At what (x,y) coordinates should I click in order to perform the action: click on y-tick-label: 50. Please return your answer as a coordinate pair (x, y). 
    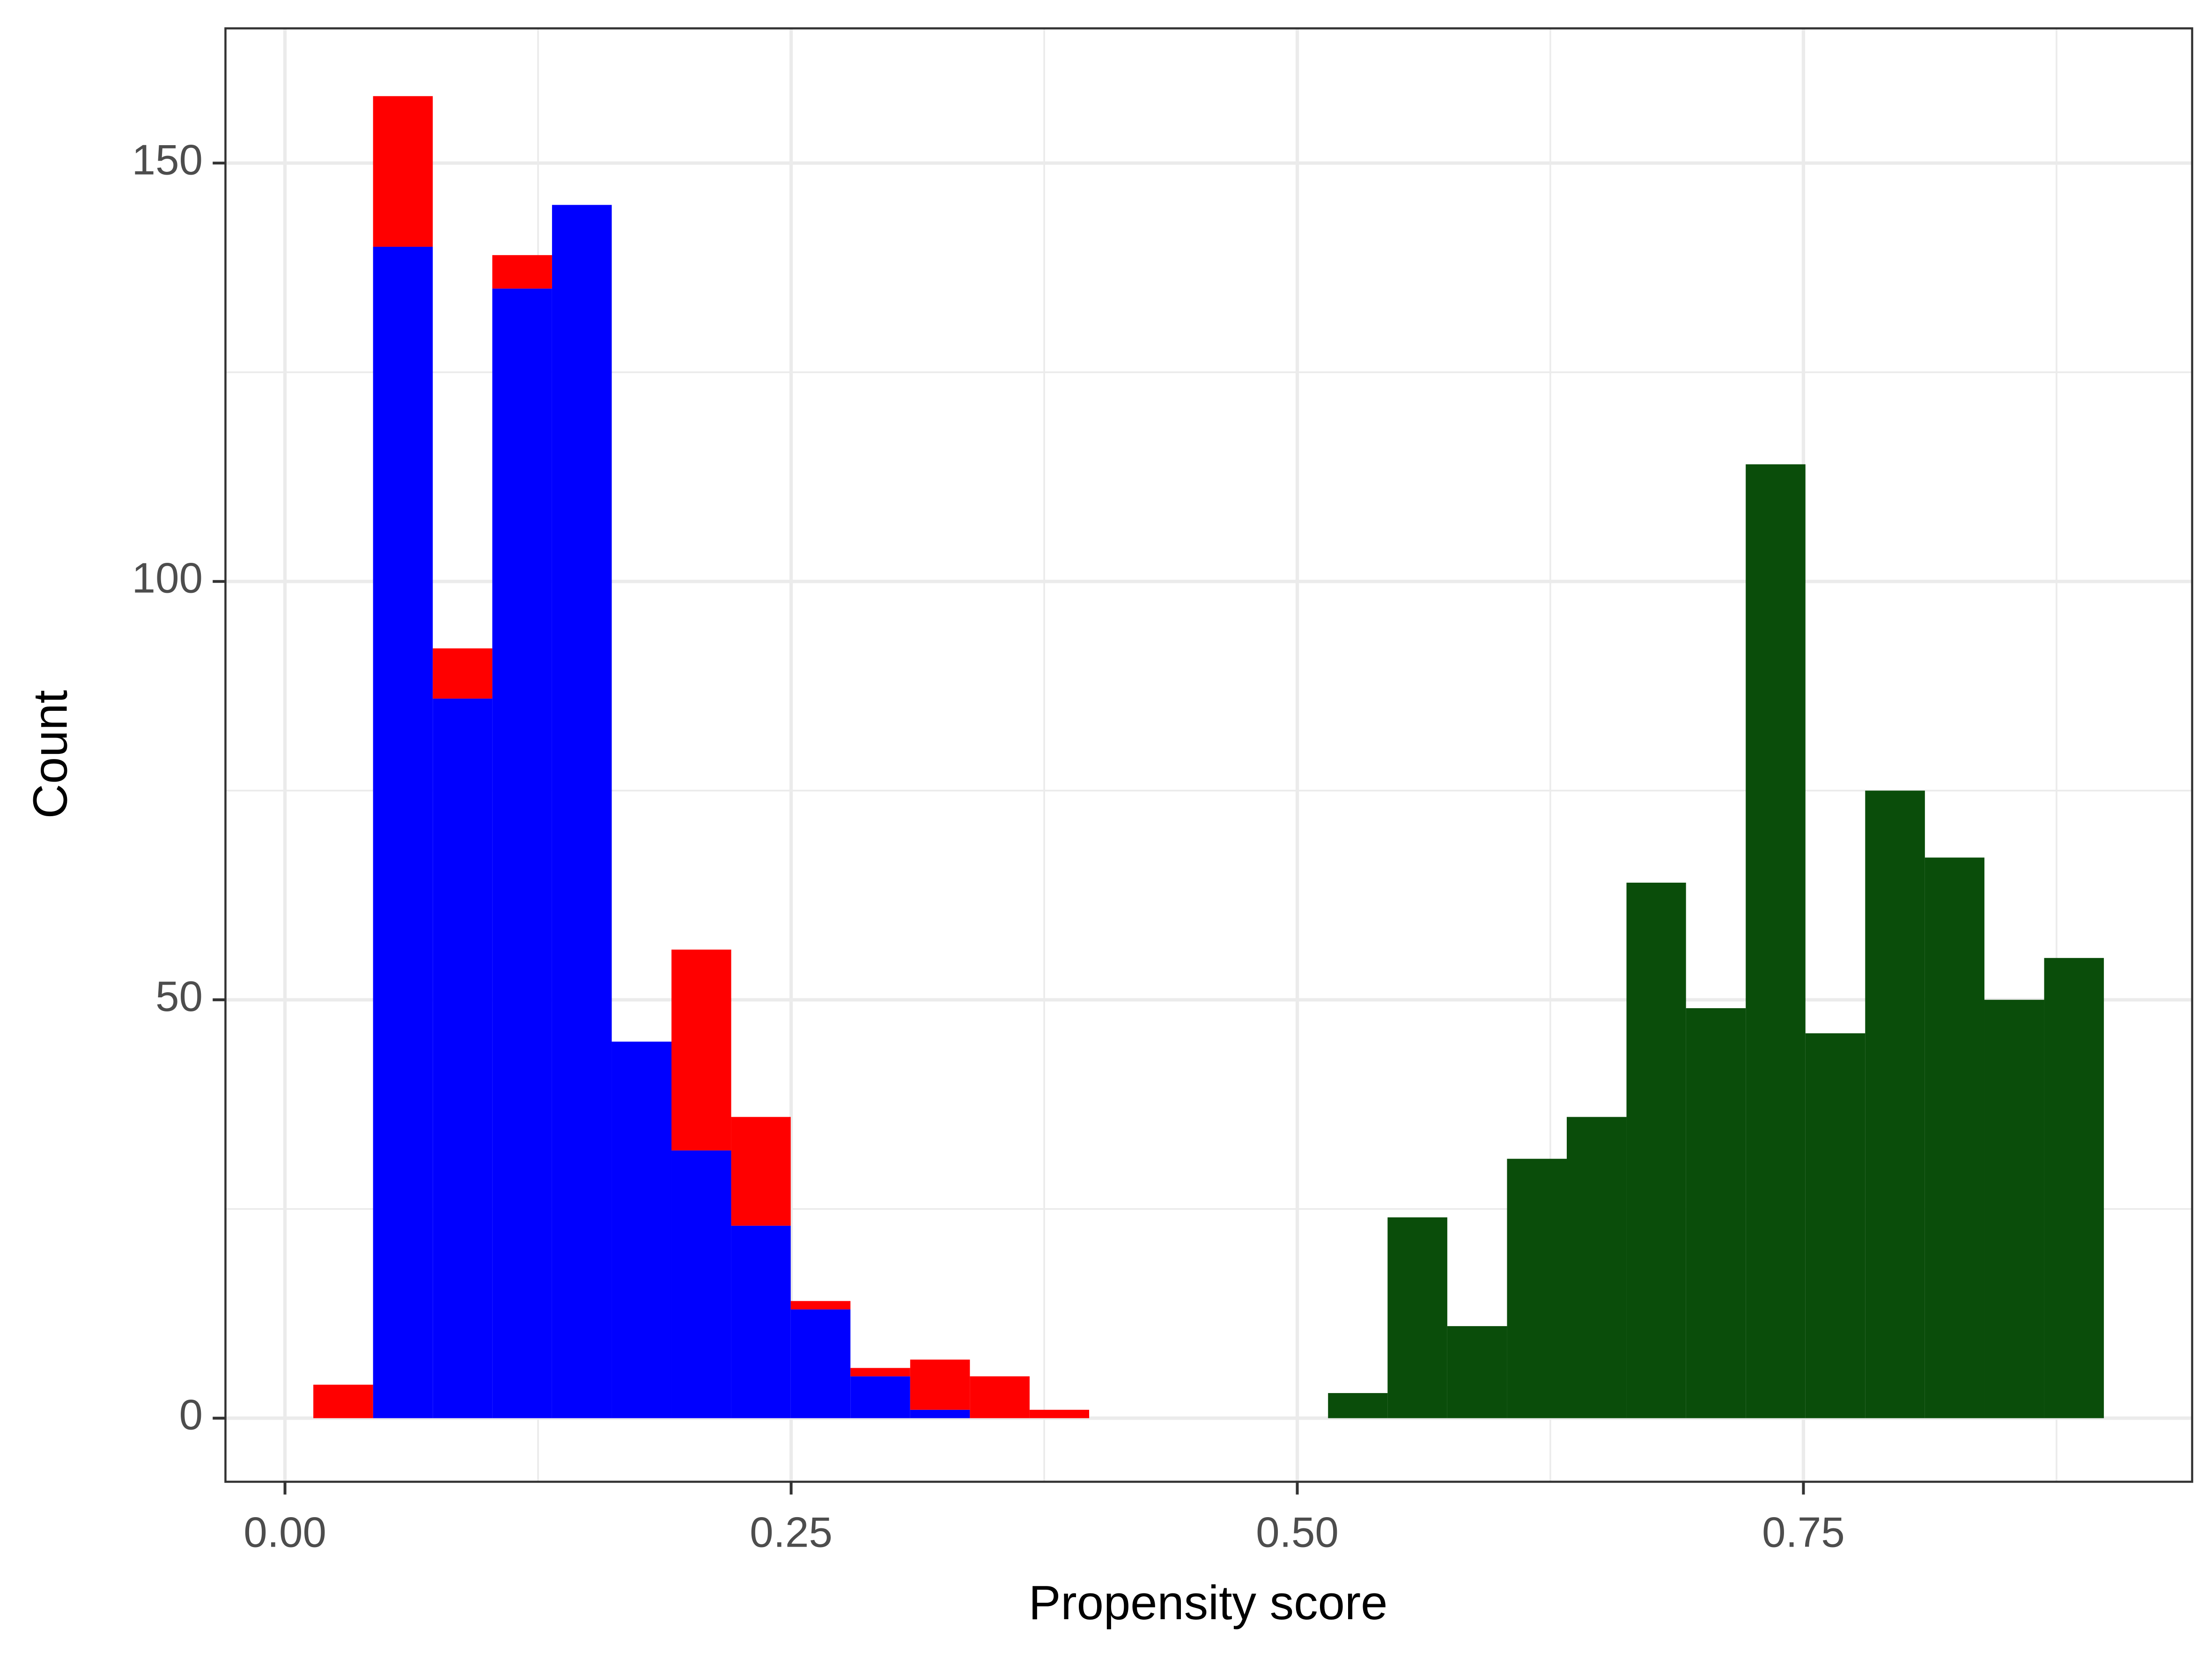
    Looking at the image, I should click on (179, 996).